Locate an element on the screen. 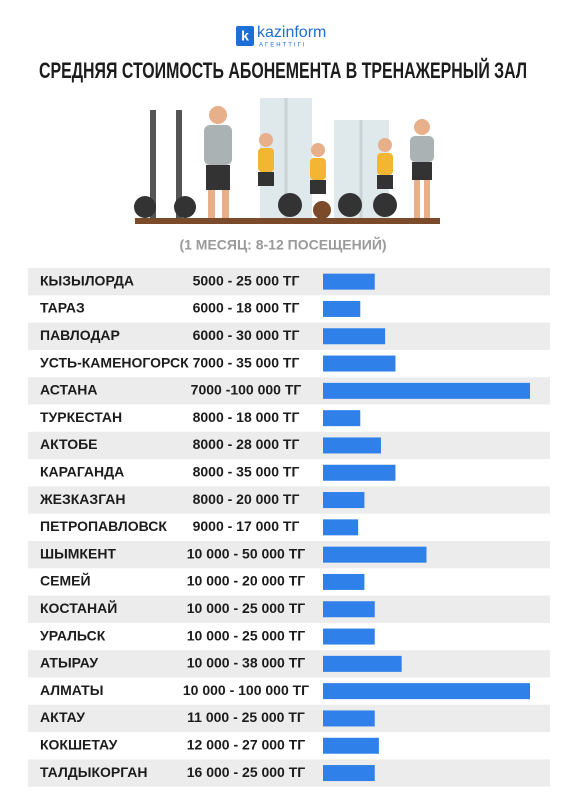  value-label: 8000 - 28 000 ТГ is located at coordinates (246, 444).